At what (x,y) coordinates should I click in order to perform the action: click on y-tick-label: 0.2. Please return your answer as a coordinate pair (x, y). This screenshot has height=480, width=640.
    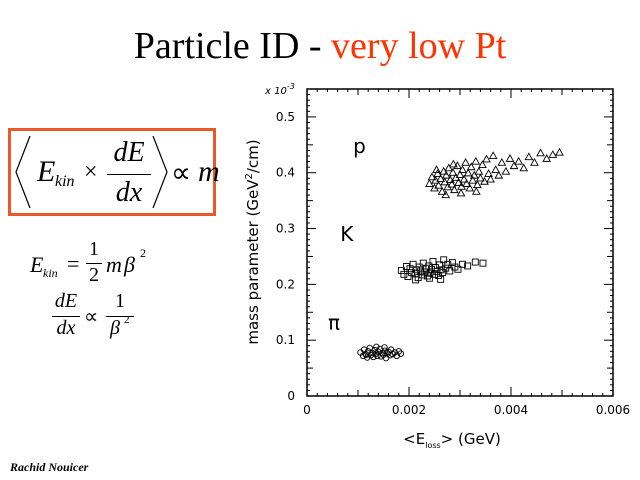
    Looking at the image, I should click on (285, 284).